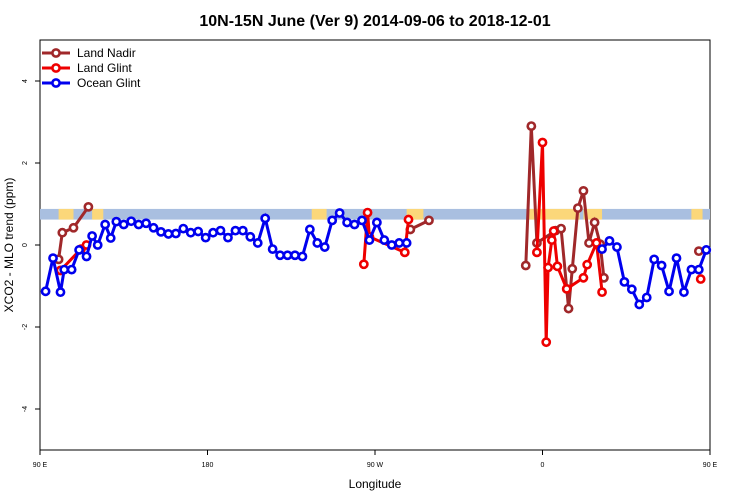 Image resolution: width=750 pixels, height=500 pixels. What do you see at coordinates (25, 327) in the screenshot?
I see `y-tick-label: -2` at bounding box center [25, 327].